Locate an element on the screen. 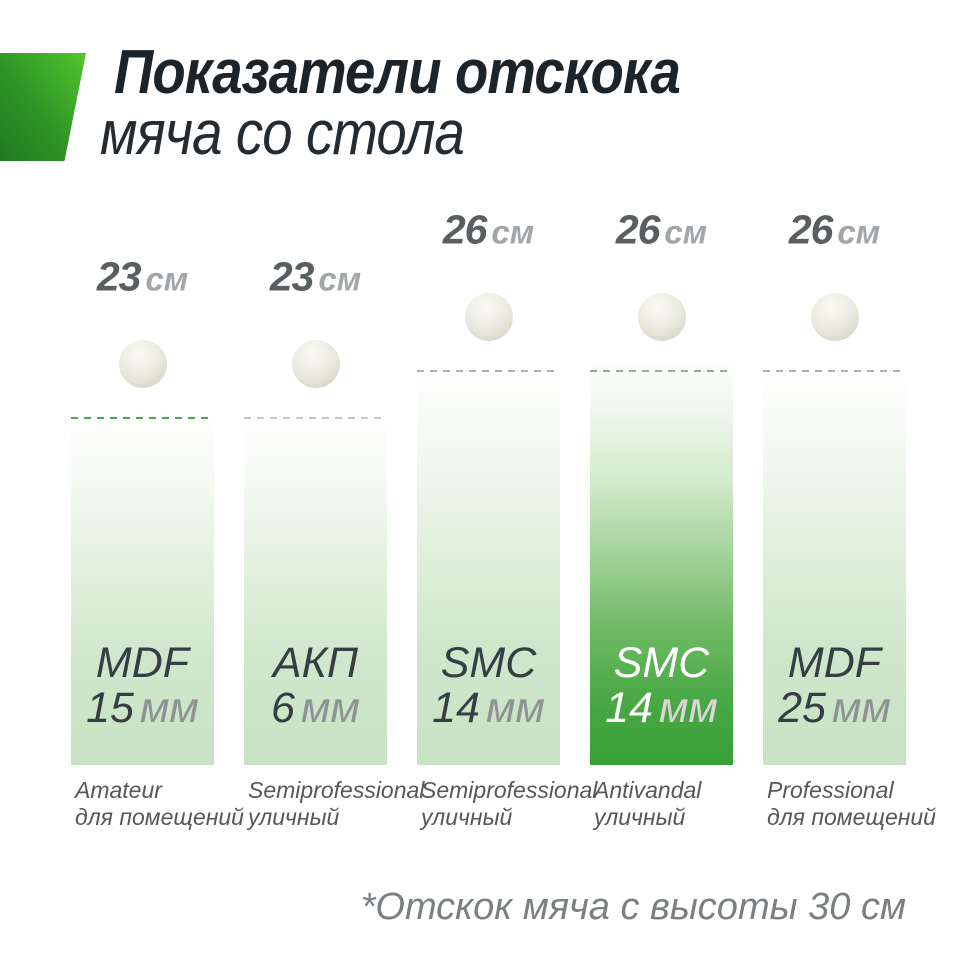 This screenshot has height=970, width=970. material-label-block: MDF 15 мм is located at coordinates (142, 686).